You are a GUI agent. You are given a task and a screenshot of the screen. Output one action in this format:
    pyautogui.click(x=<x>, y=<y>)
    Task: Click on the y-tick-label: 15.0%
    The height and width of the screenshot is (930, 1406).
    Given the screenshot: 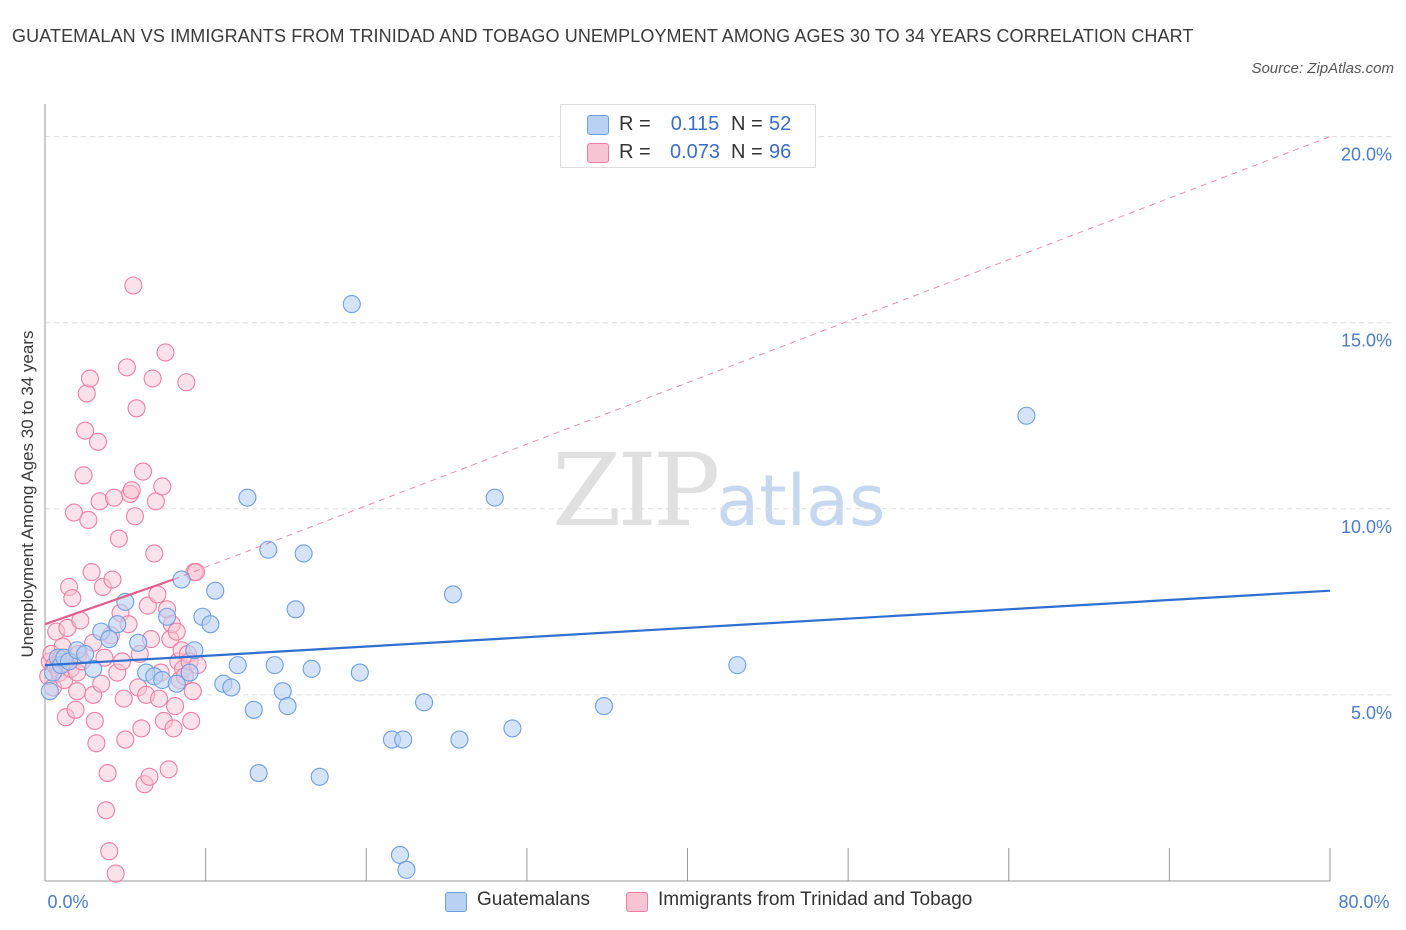 What is the action you would take?
    pyautogui.click(x=1366, y=341)
    